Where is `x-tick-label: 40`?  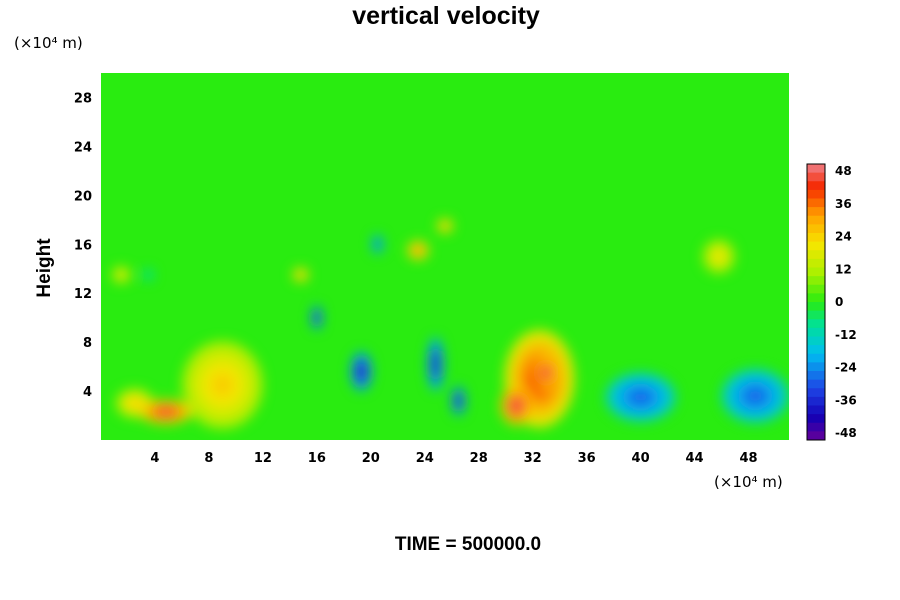 x-tick-label: 40 is located at coordinates (641, 458).